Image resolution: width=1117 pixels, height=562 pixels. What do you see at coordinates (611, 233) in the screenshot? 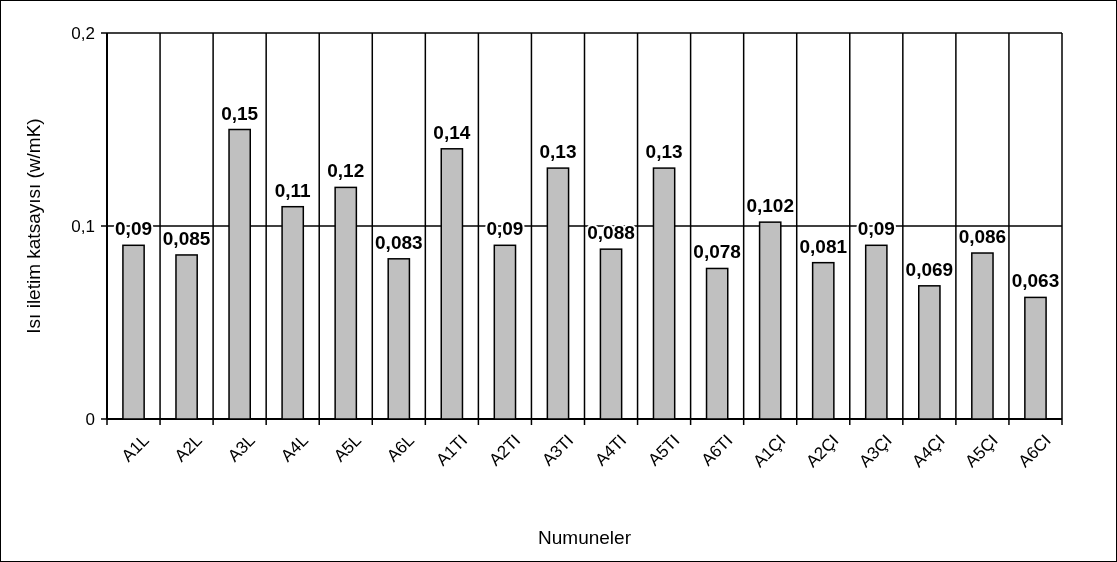
I see `data-label: 0,088` at bounding box center [611, 233].